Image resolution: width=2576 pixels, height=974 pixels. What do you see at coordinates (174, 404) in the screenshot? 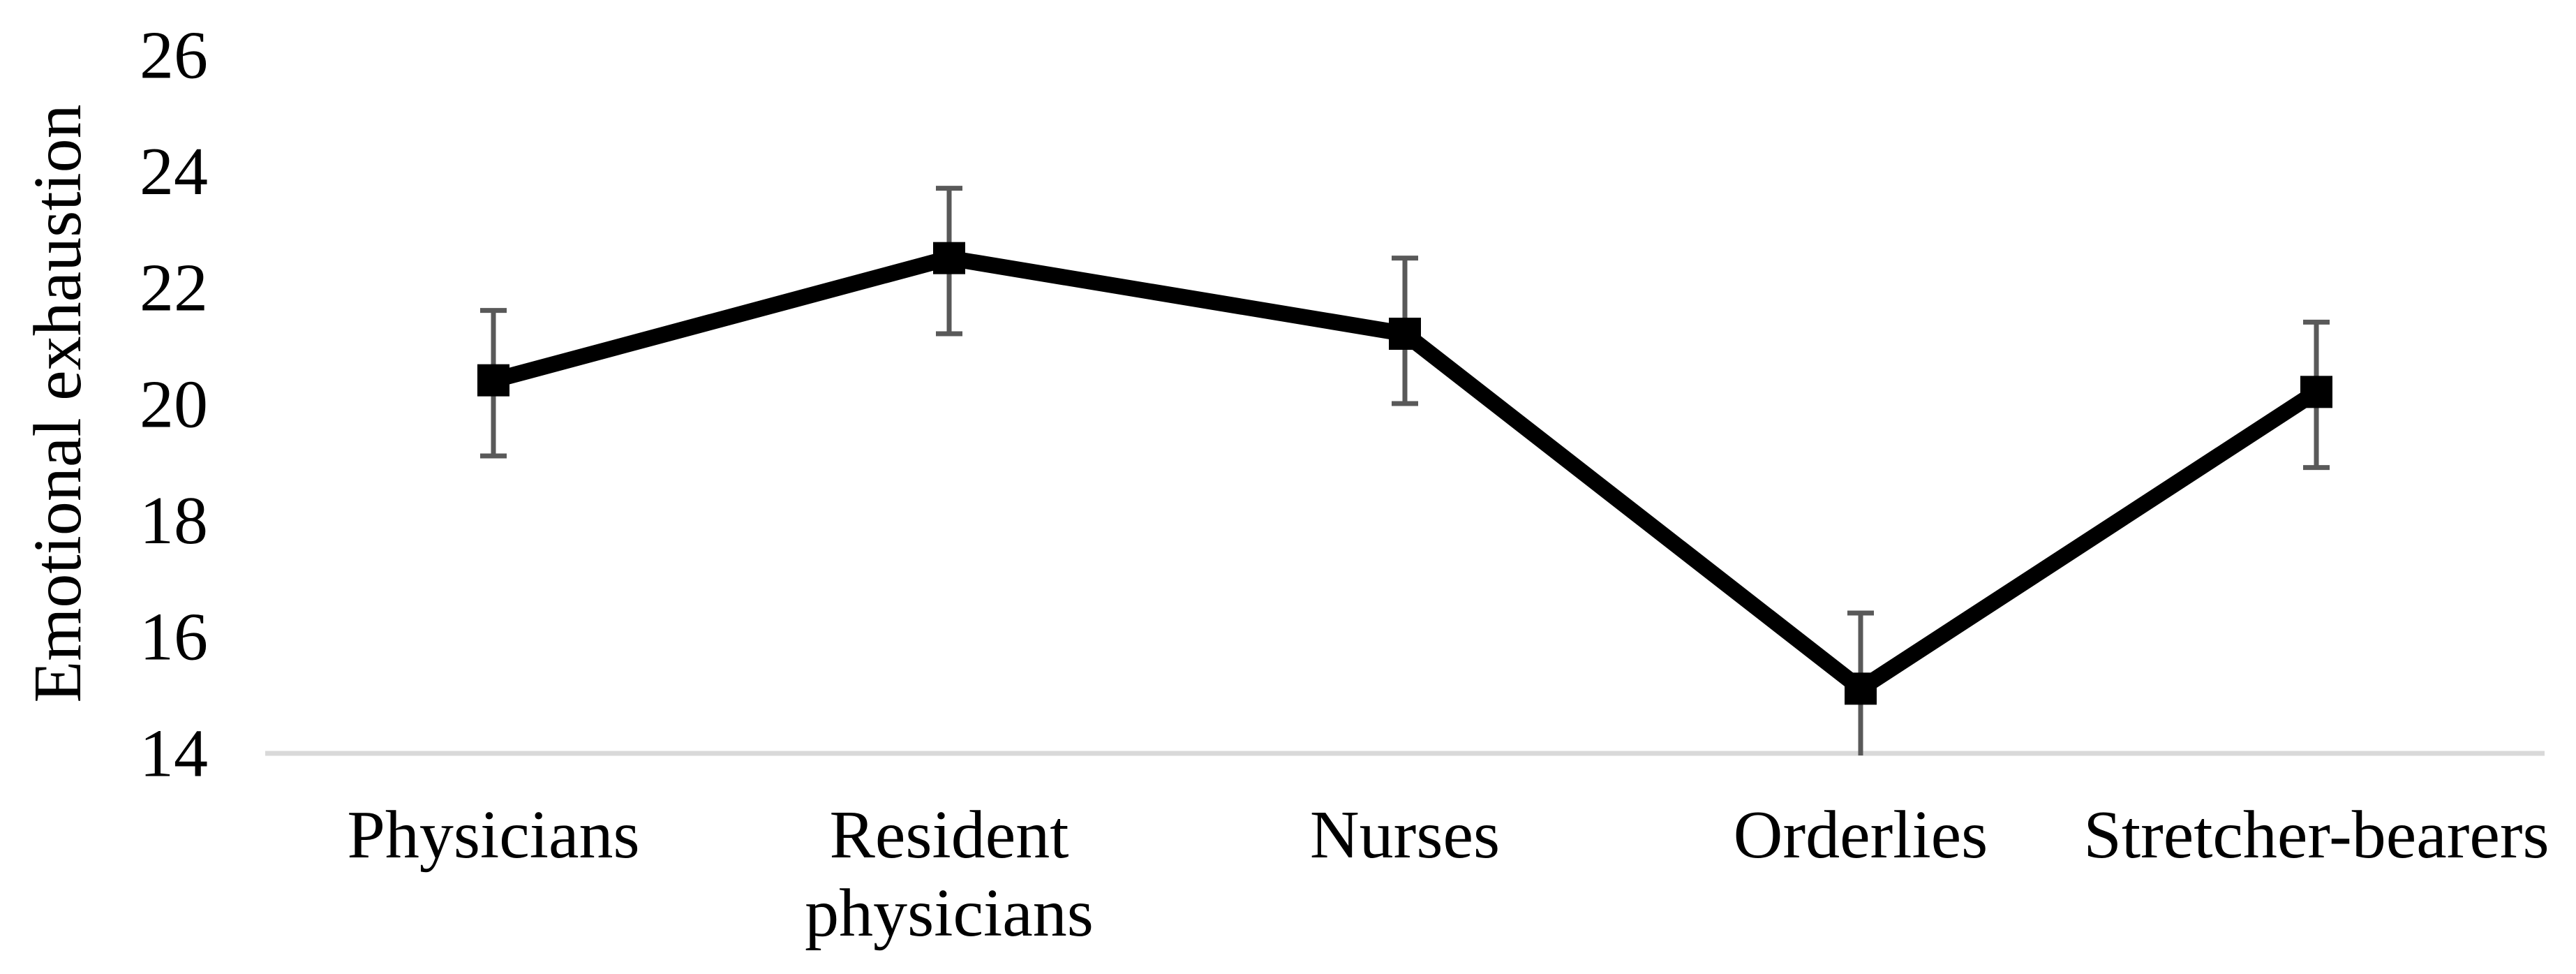
I see `y-tick-label: 20` at bounding box center [174, 404].